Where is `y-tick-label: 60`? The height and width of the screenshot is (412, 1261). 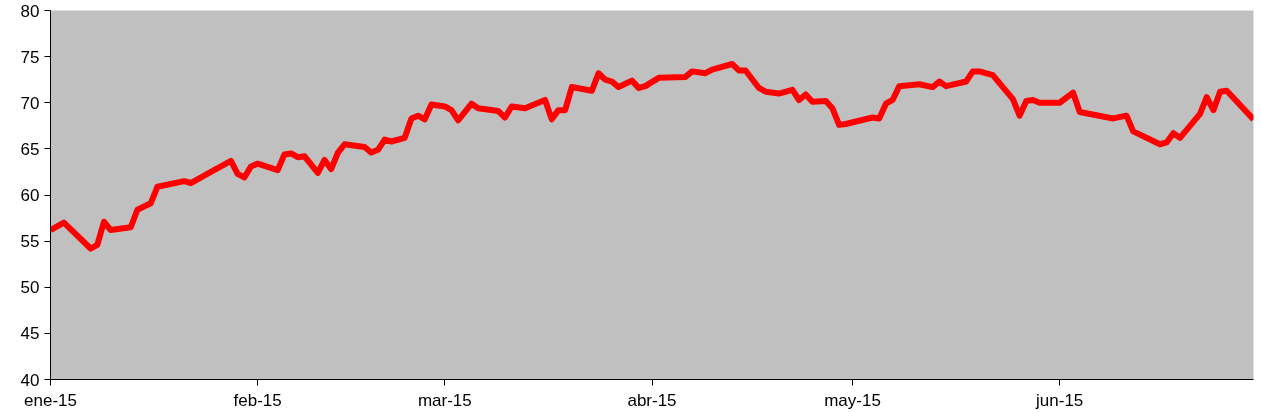
y-tick-label: 60 is located at coordinates (30, 195).